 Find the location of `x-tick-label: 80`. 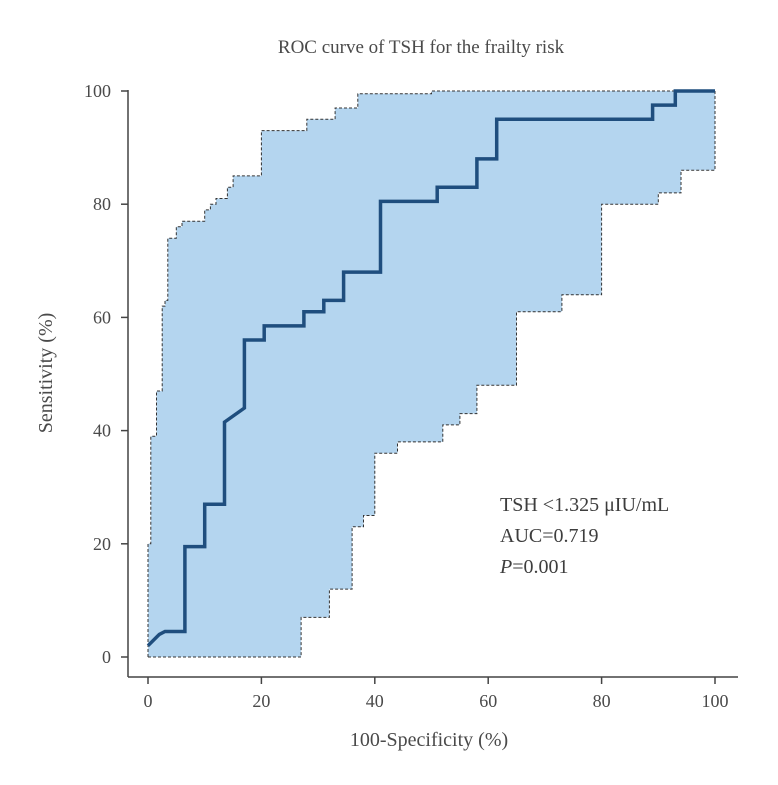

x-tick-label: 80 is located at coordinates (602, 701).